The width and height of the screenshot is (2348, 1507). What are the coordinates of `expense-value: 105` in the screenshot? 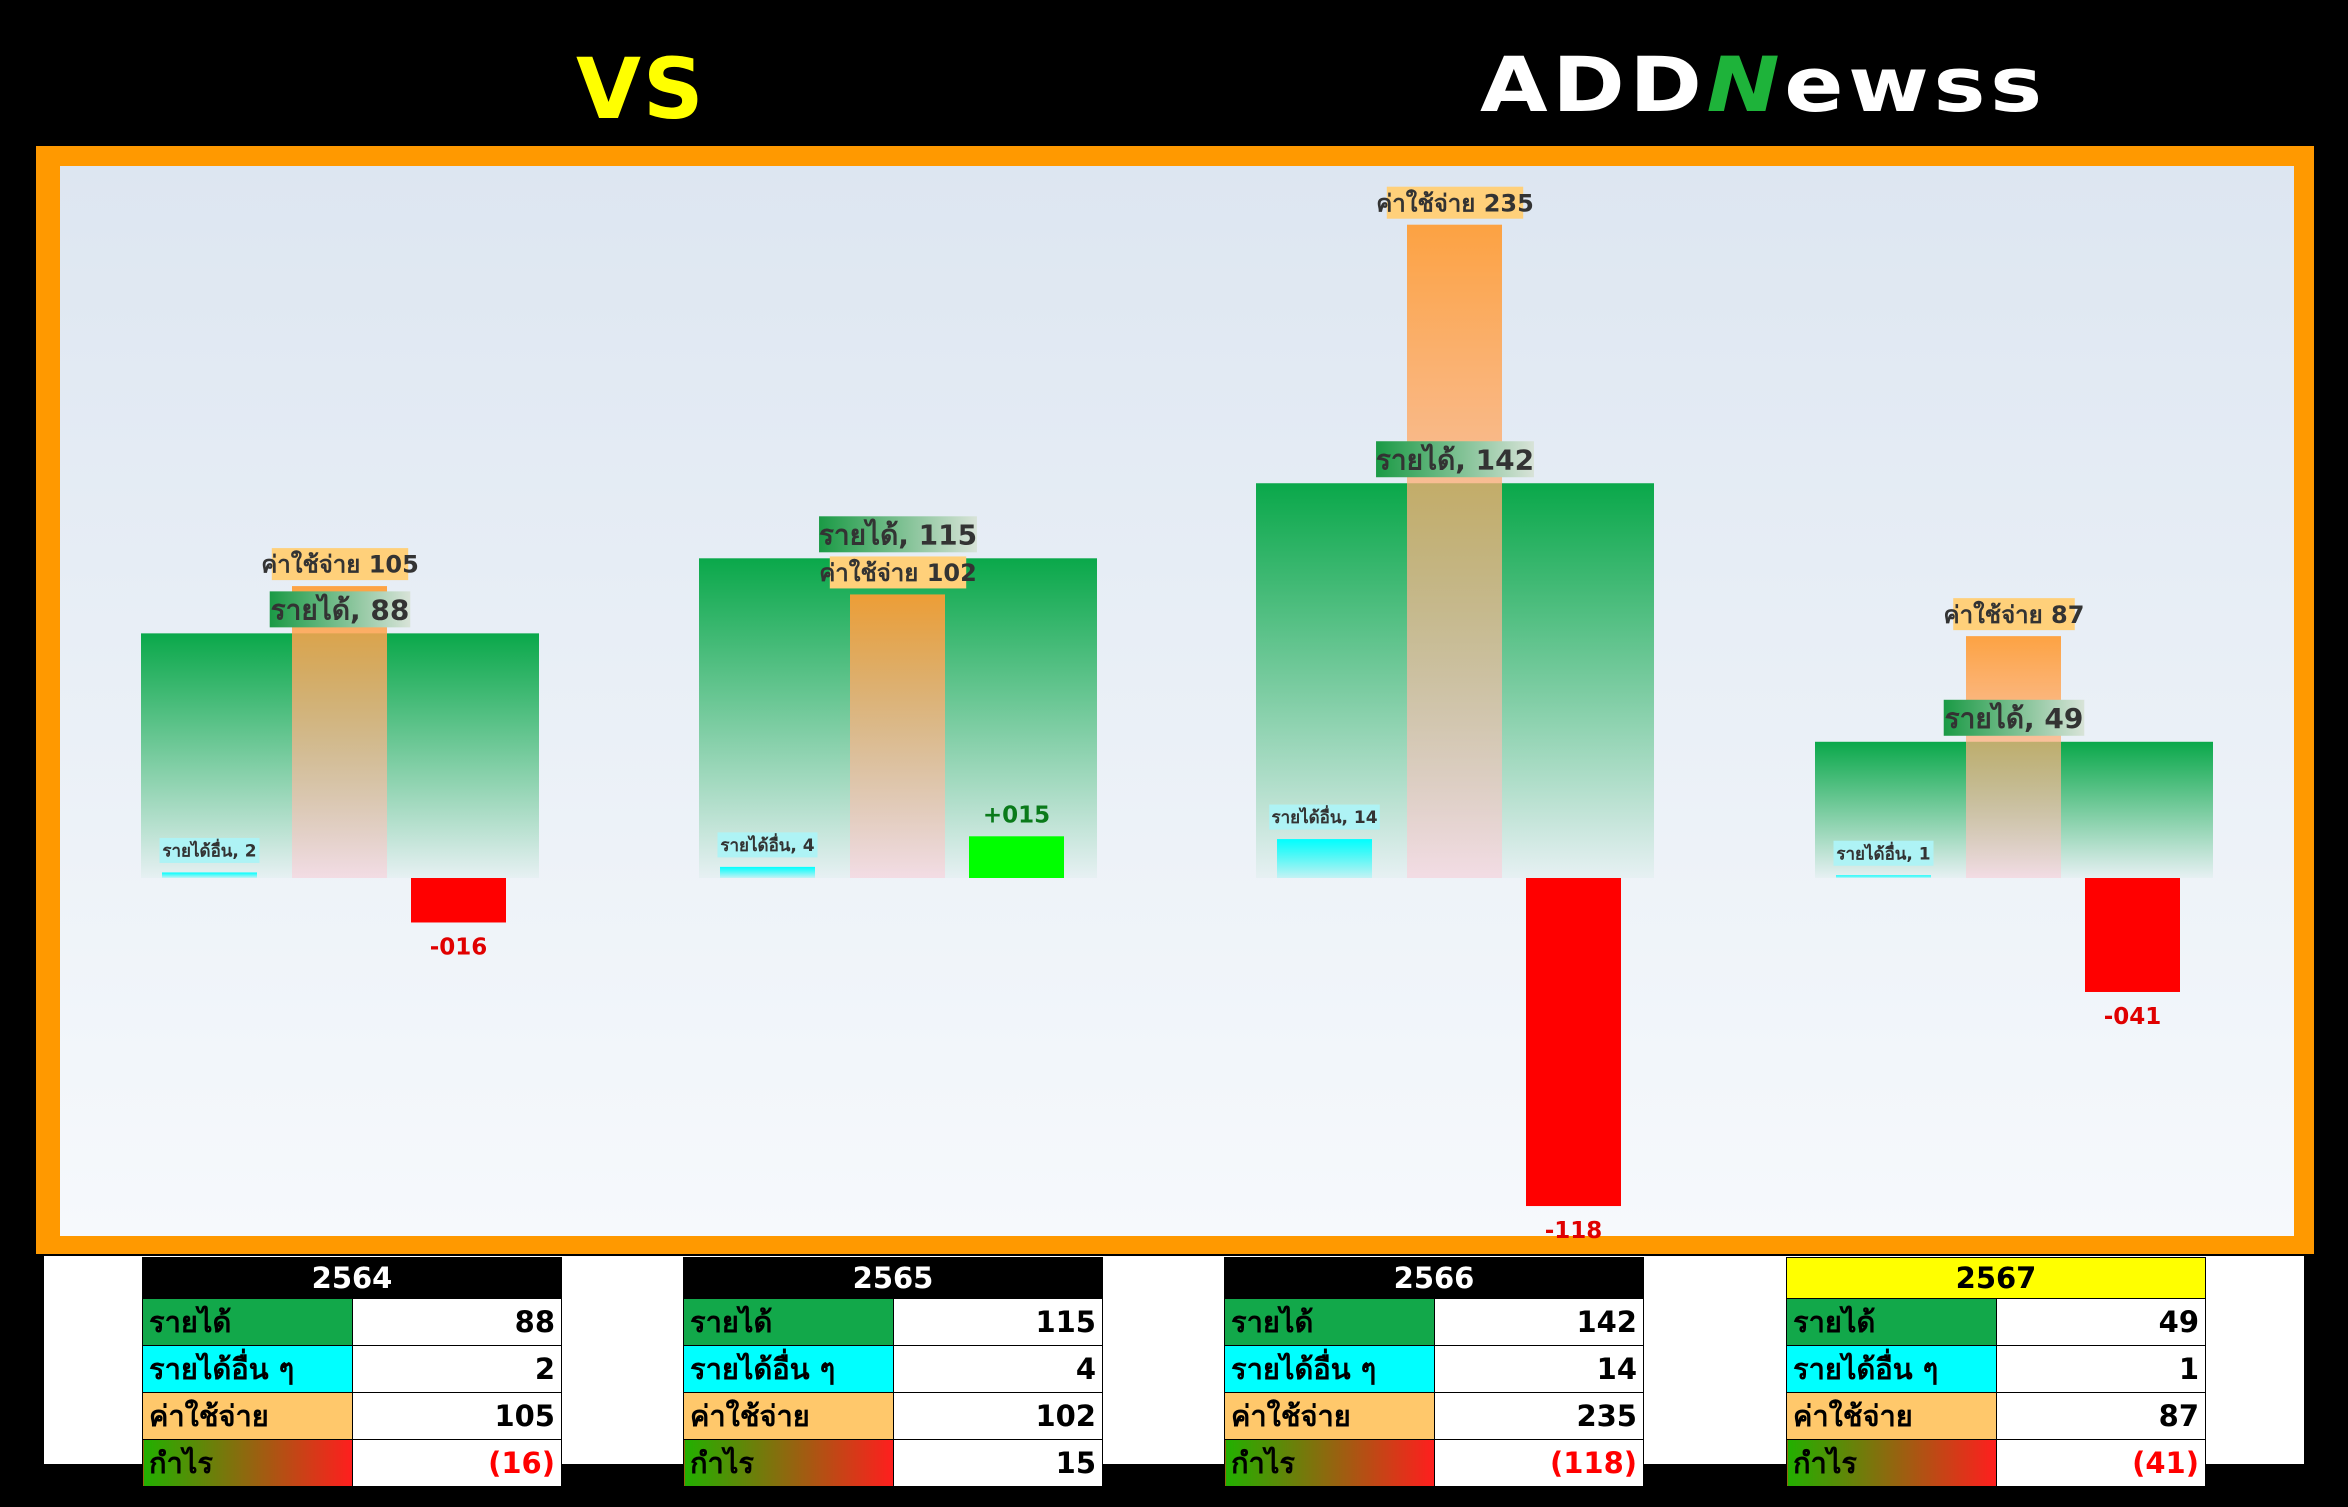 It's located at (456, 1416).